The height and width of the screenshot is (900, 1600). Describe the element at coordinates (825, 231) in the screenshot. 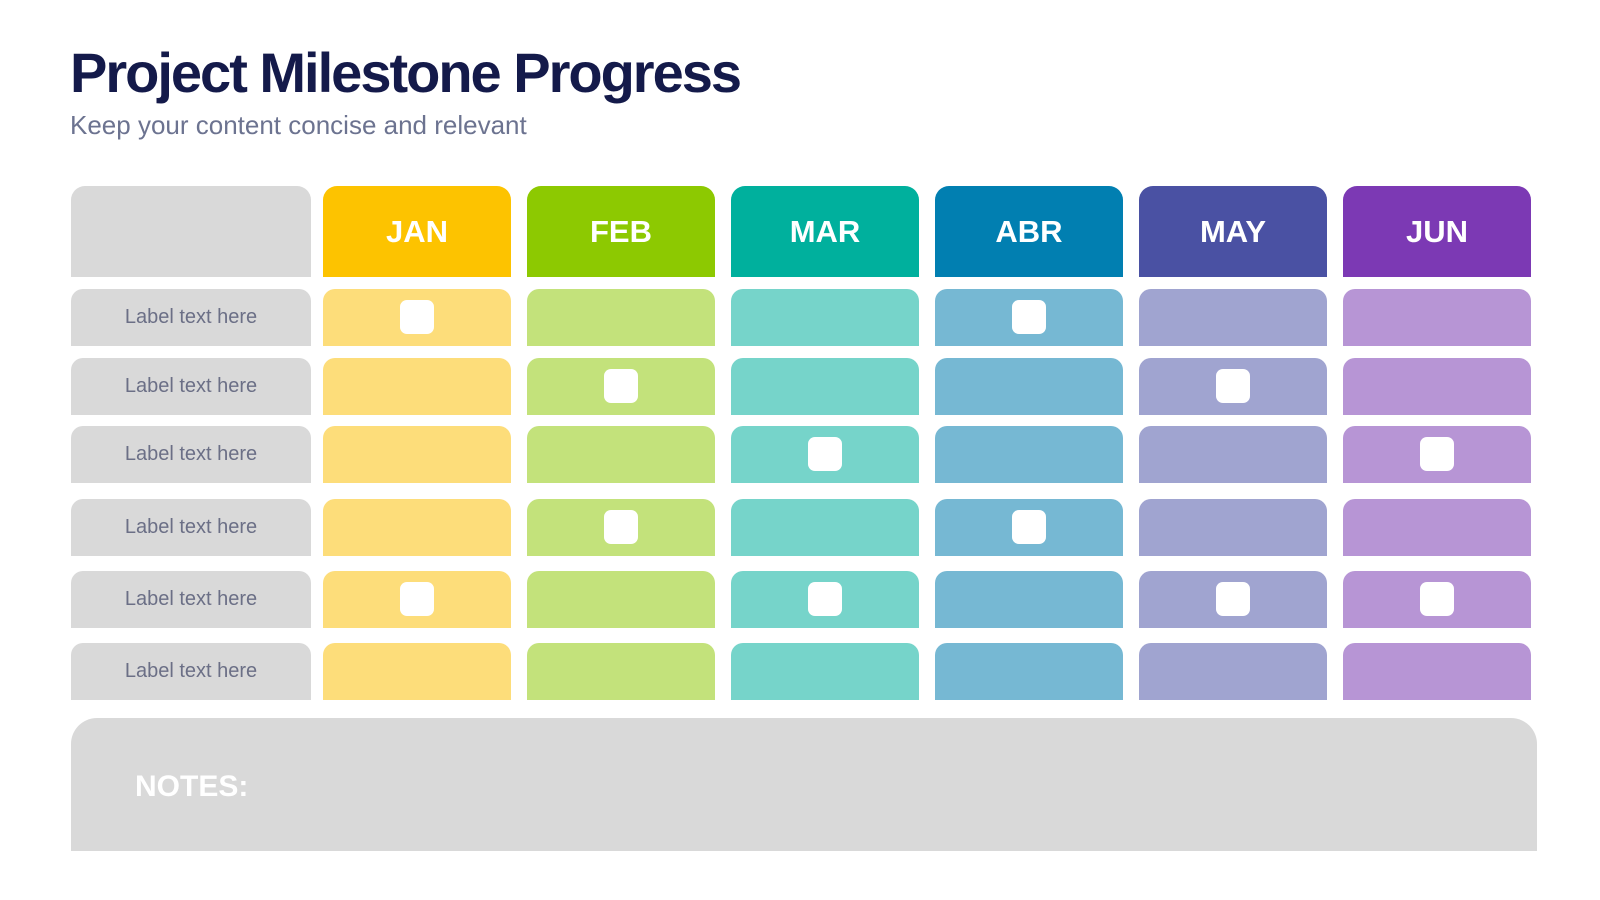

I see `month-header-mar: MAR` at that location.